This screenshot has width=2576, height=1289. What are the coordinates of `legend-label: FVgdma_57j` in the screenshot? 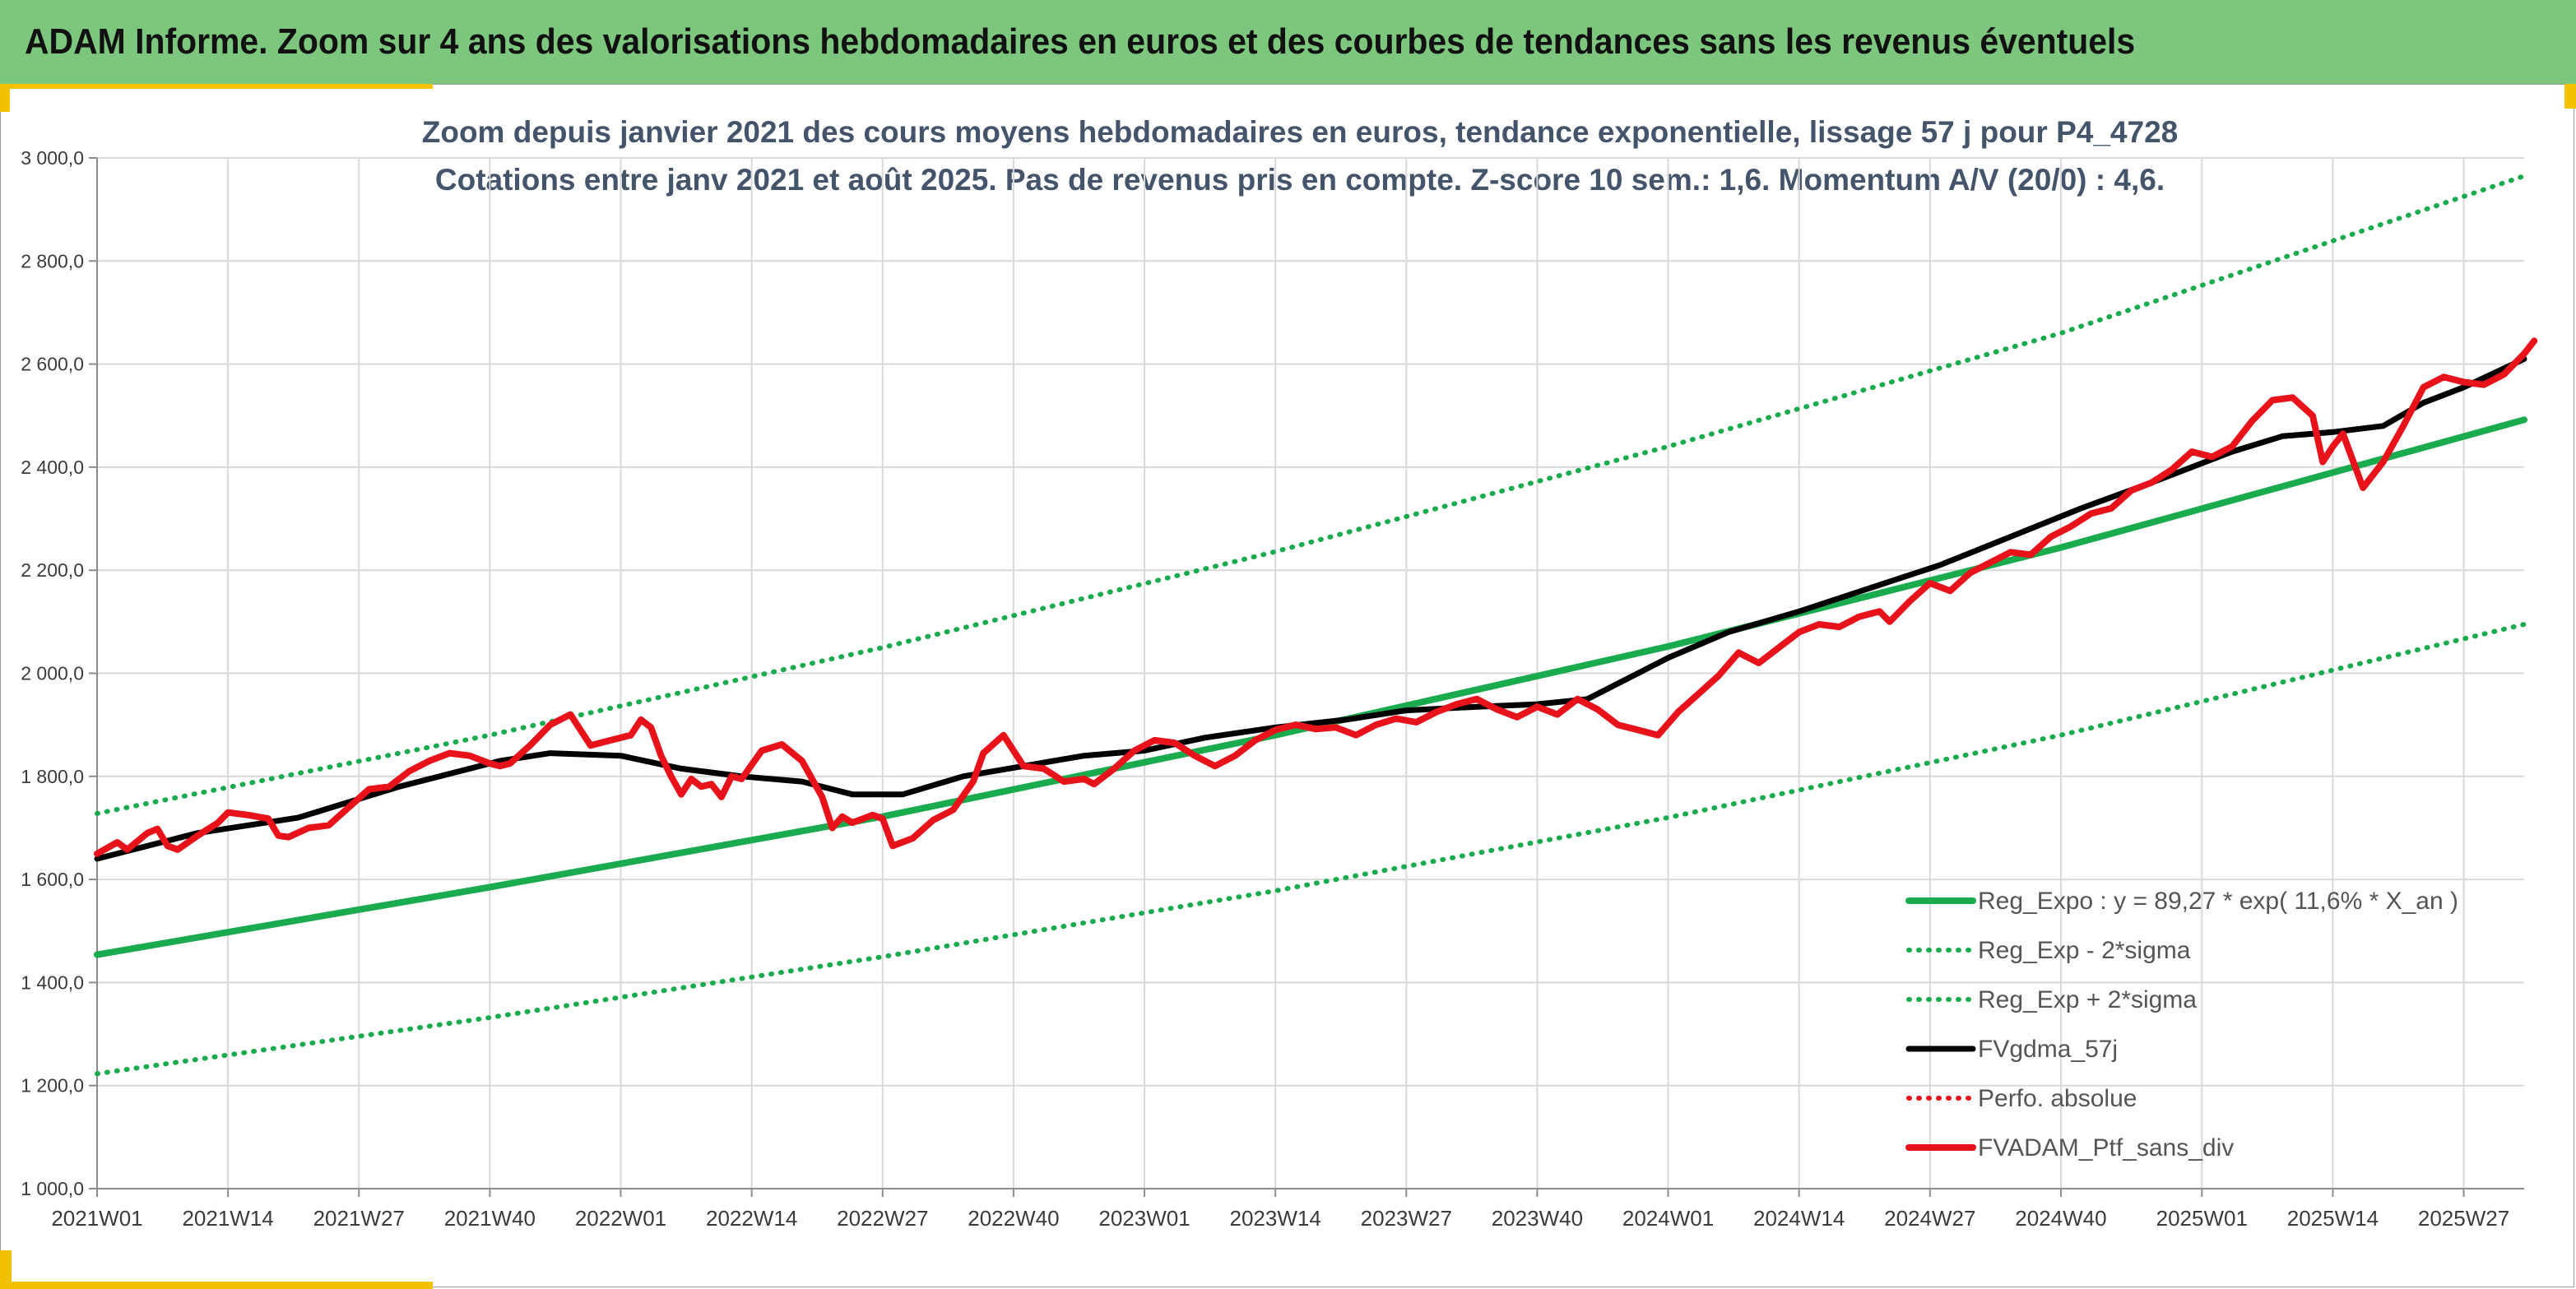 It's located at (2048, 1049).